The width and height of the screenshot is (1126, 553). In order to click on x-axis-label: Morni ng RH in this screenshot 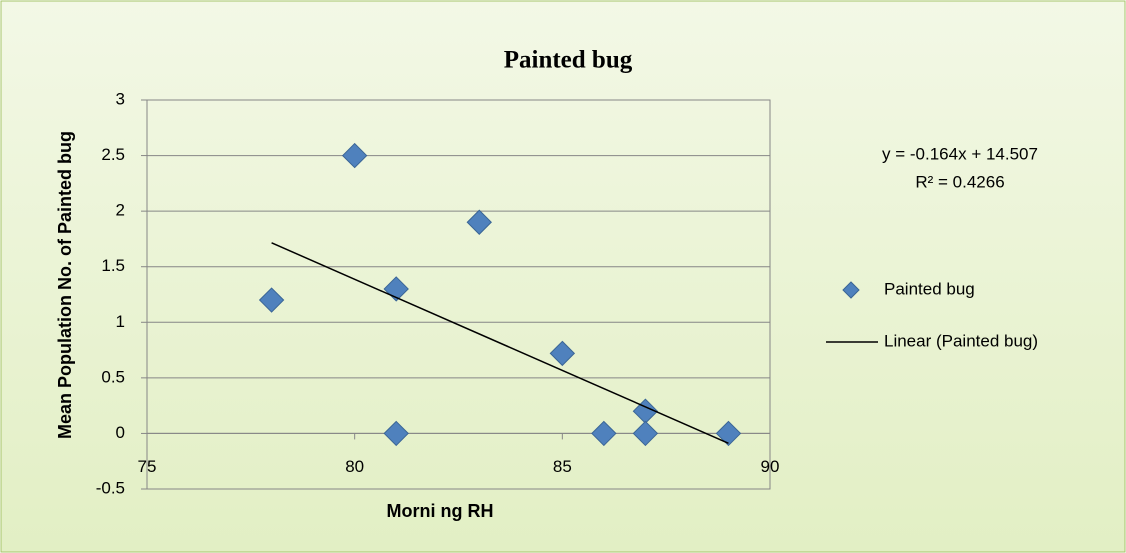, I will do `click(440, 511)`.